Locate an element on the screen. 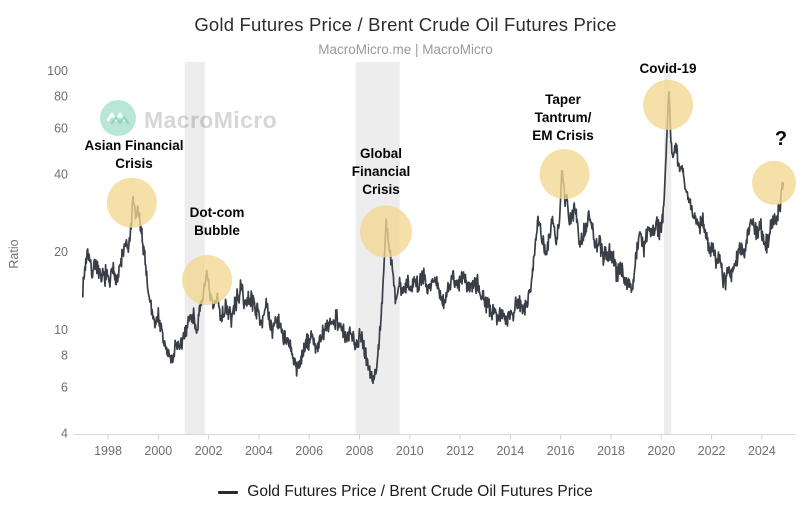 This screenshot has height=519, width=811. chart-subtitle: MacroMicro.me | MacroMicro is located at coordinates (405, 49).